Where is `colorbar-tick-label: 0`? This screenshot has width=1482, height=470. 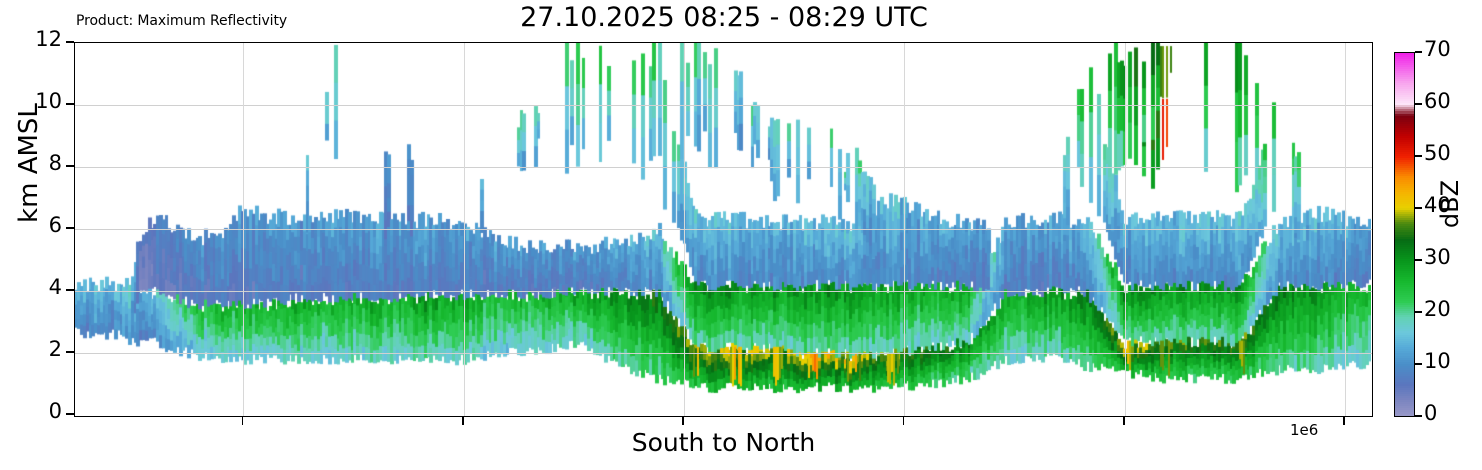 colorbar-tick-label: 0 is located at coordinates (1431, 413).